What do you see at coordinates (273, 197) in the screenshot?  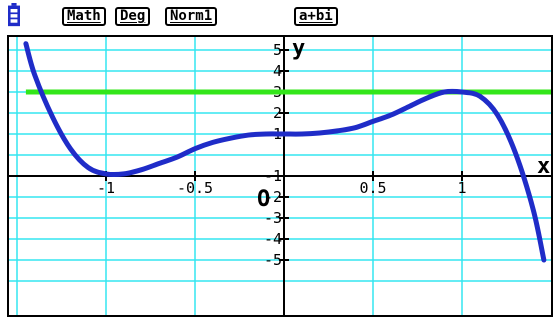 I see `y-tick-label: -2` at bounding box center [273, 197].